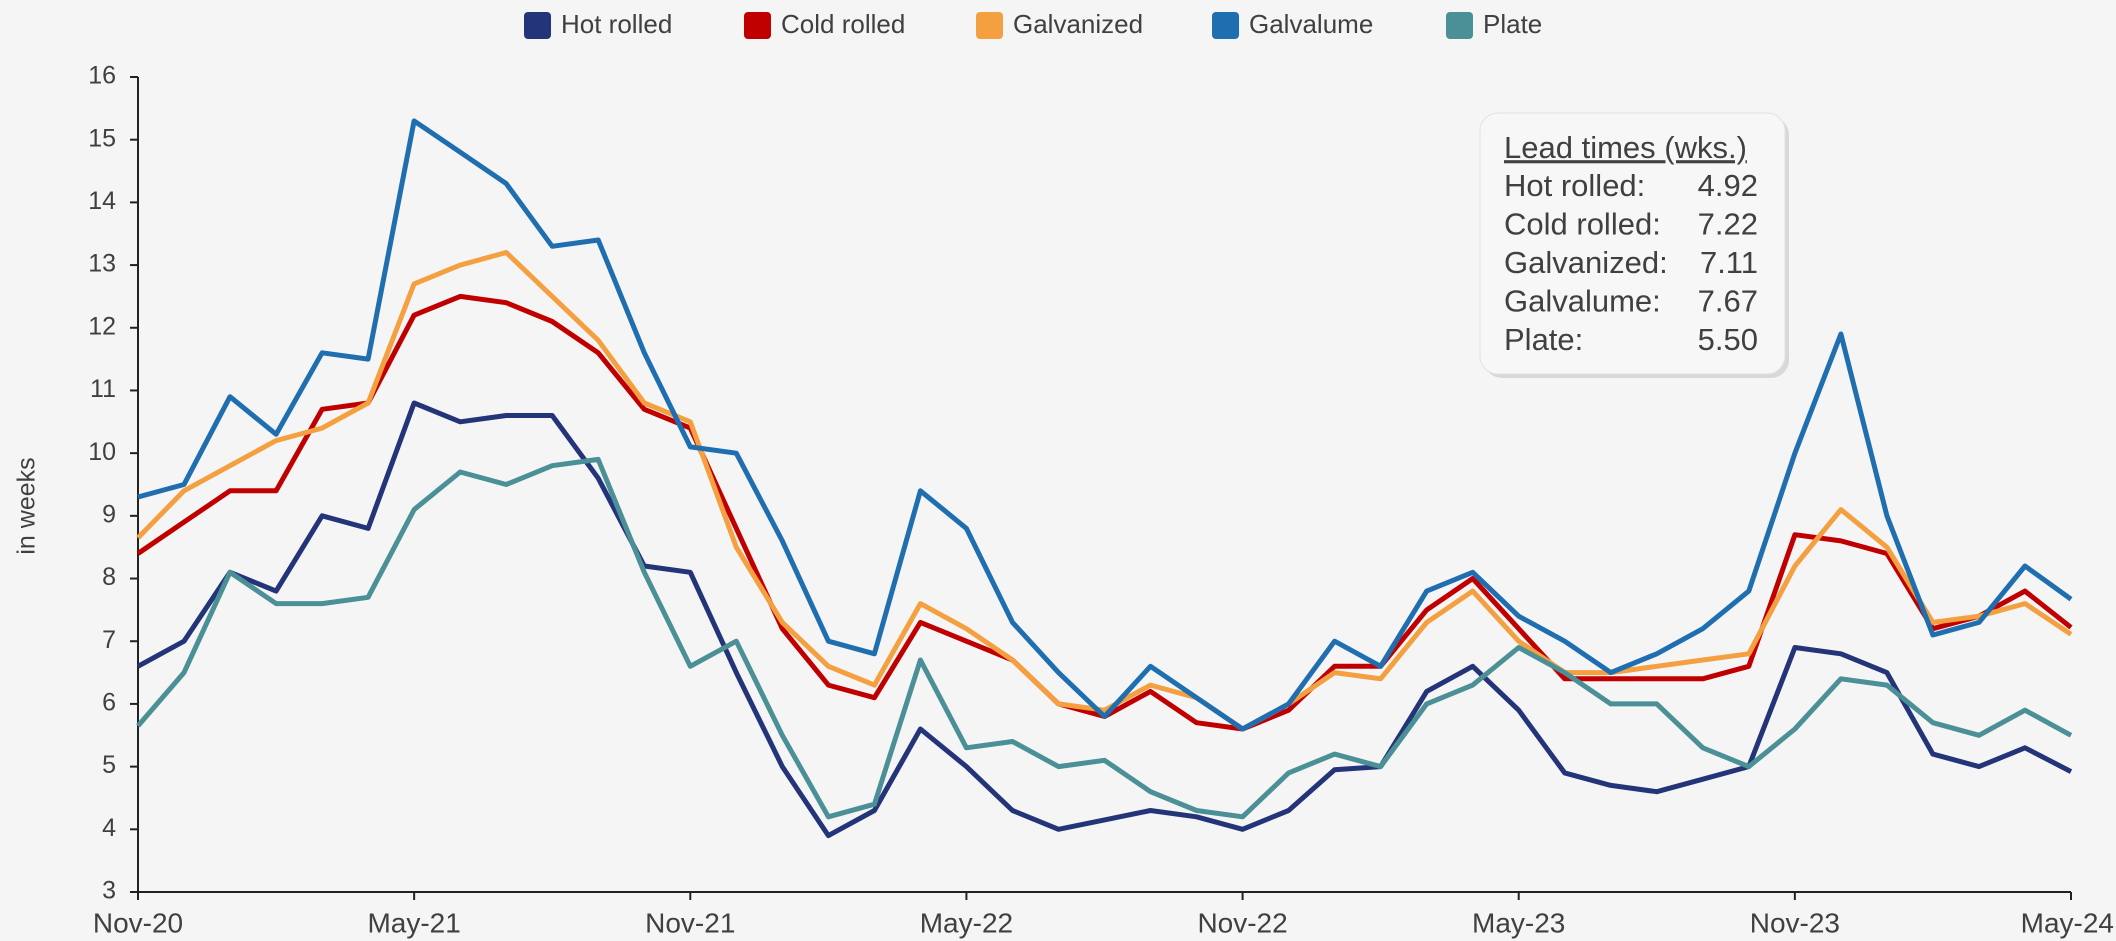 The width and height of the screenshot is (2116, 941). Describe the element at coordinates (27, 505) in the screenshot. I see `y-axis-label: in weeks` at that location.